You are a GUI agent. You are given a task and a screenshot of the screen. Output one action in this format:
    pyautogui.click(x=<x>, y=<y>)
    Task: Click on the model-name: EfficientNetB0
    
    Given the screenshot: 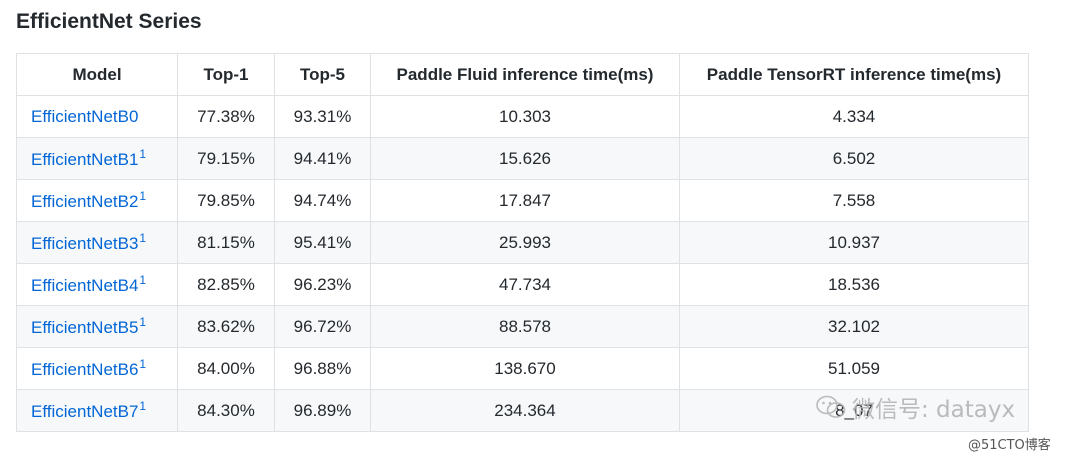 What is the action you would take?
    pyautogui.click(x=85, y=116)
    